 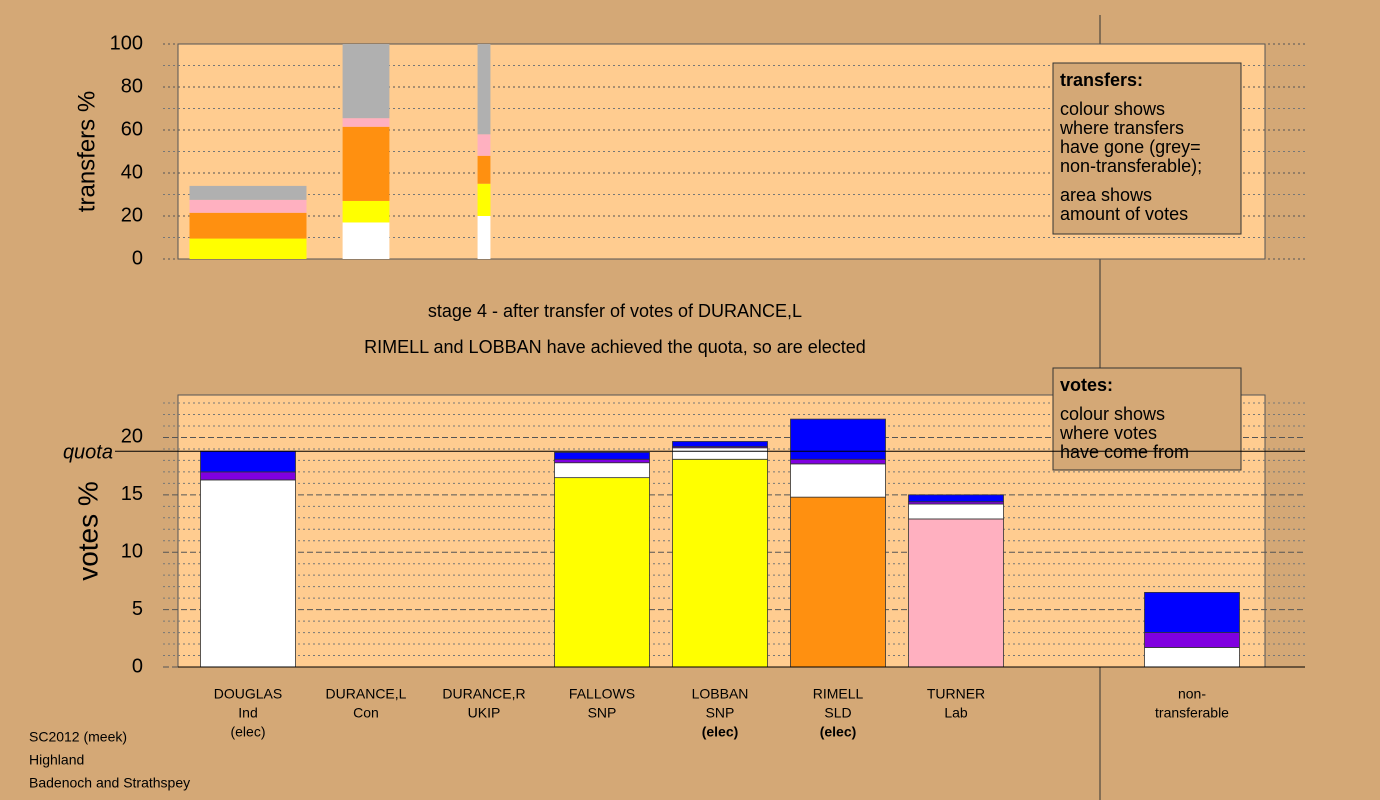 What do you see at coordinates (838, 694) in the screenshot?
I see `x-tick-label: RIMELL` at bounding box center [838, 694].